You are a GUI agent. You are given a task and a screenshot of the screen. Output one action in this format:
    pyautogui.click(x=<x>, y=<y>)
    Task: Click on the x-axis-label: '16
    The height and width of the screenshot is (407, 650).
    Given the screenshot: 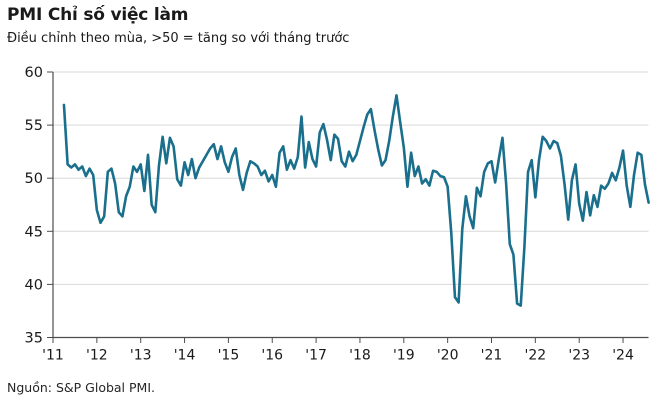 What is the action you would take?
    pyautogui.click(x=272, y=356)
    